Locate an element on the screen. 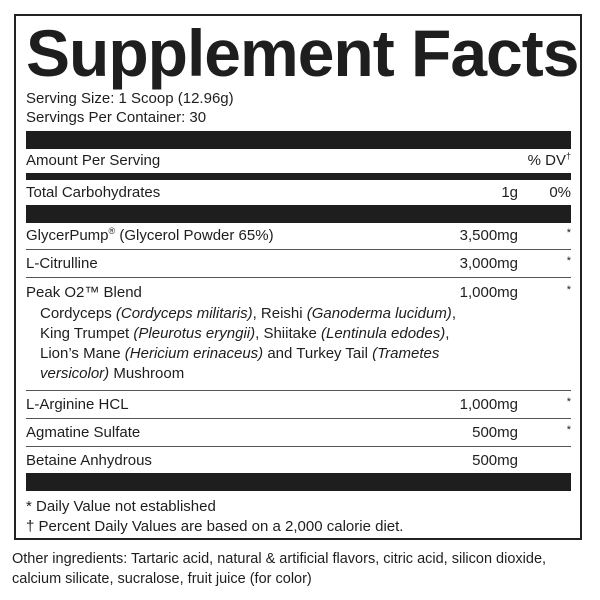 This screenshot has height=600, width=600. nutrient-name: Total Carbohydrates is located at coordinates (93, 192).